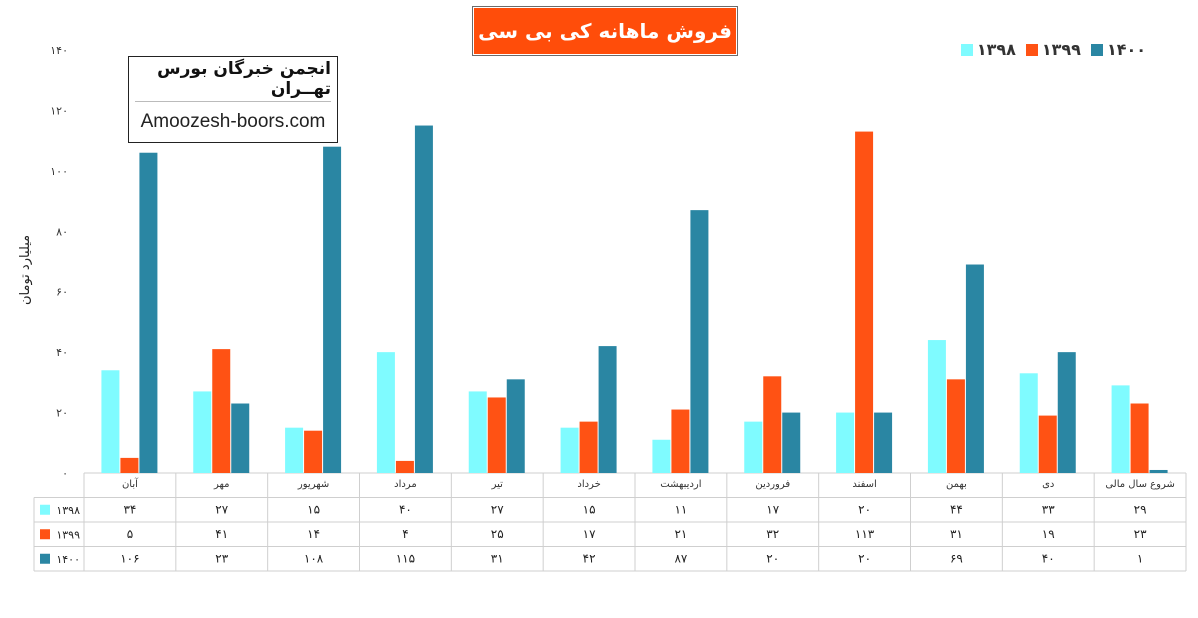 The width and height of the screenshot is (1198, 618). Describe the element at coordinates (130, 483) in the screenshot. I see `x-tick-label: آبان` at that location.